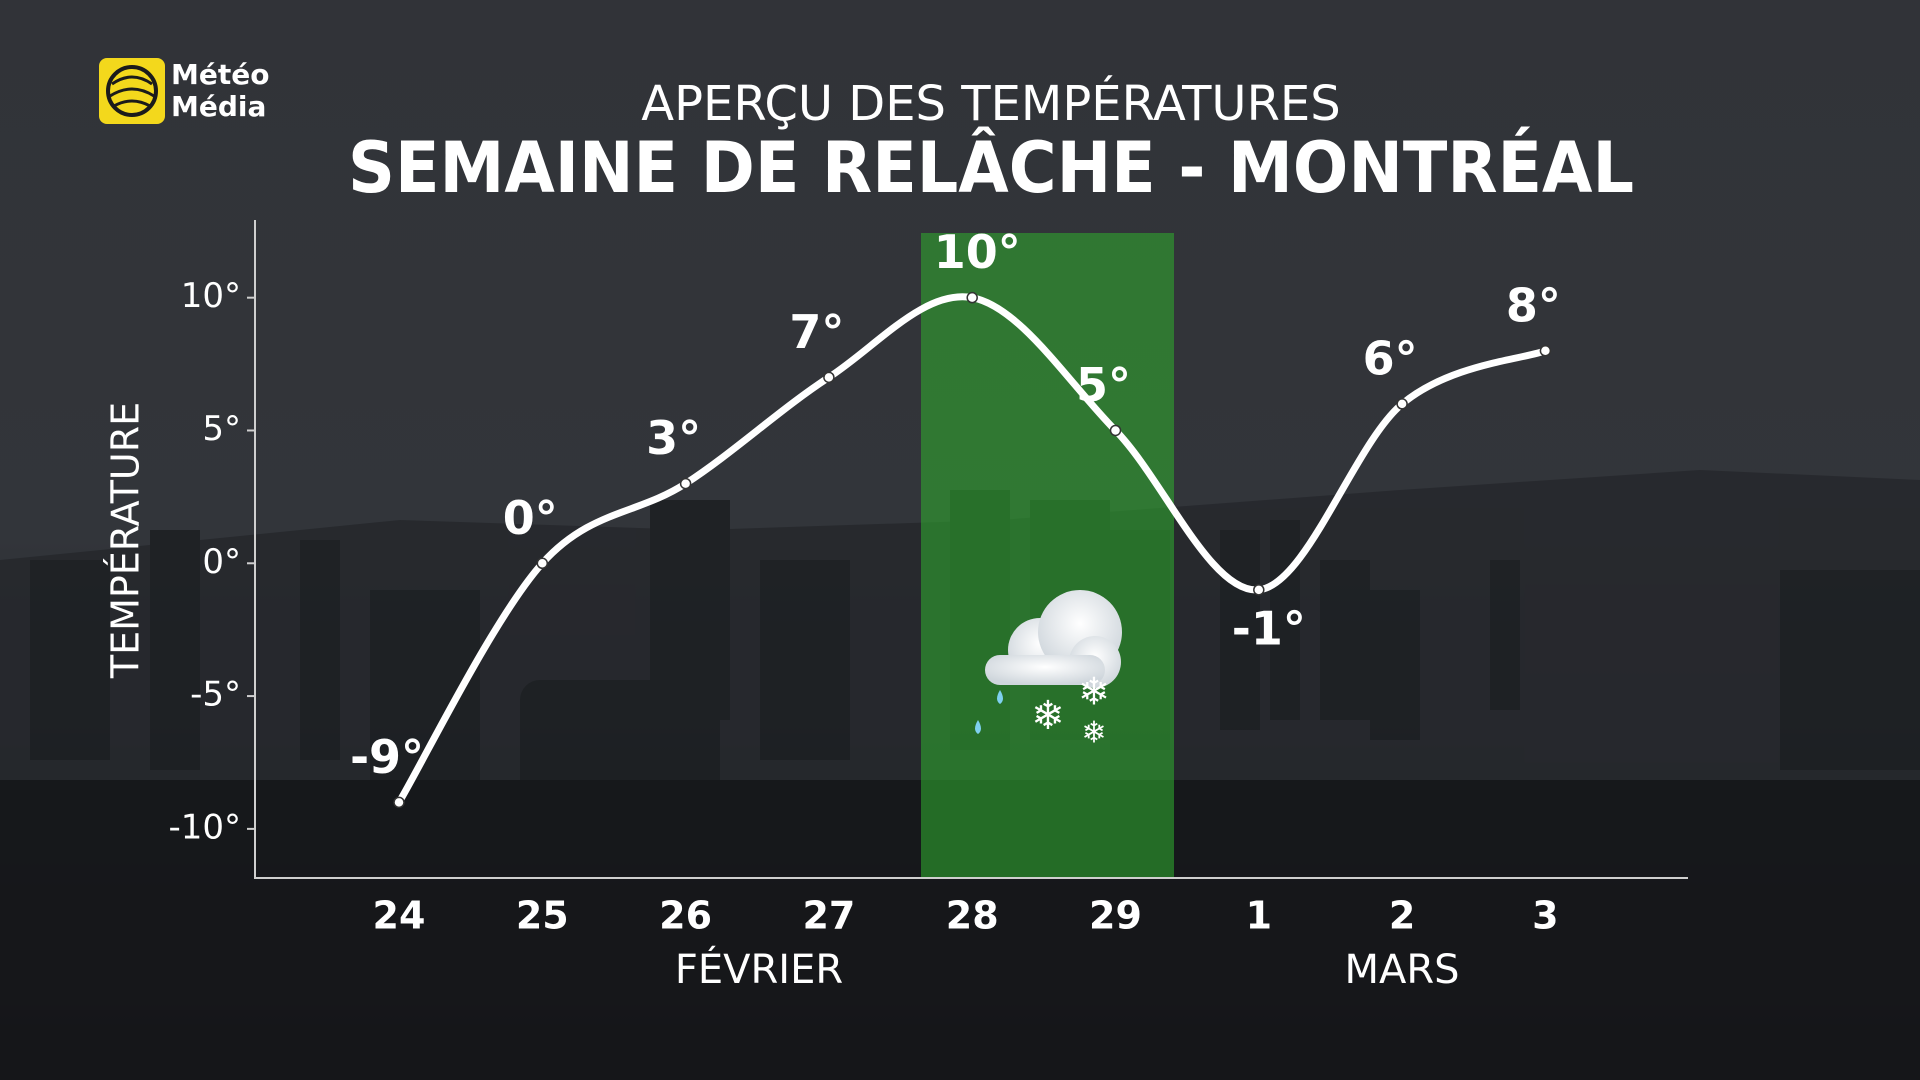 The height and width of the screenshot is (1080, 1920). What do you see at coordinates (759, 969) in the screenshot?
I see `month-label: FÉVRIER` at bounding box center [759, 969].